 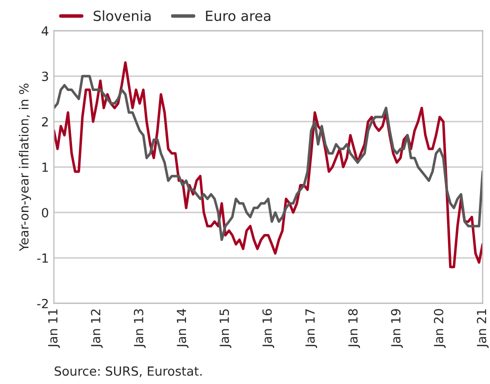 I want to click on y-tick-label: -1, so click(x=42, y=258).